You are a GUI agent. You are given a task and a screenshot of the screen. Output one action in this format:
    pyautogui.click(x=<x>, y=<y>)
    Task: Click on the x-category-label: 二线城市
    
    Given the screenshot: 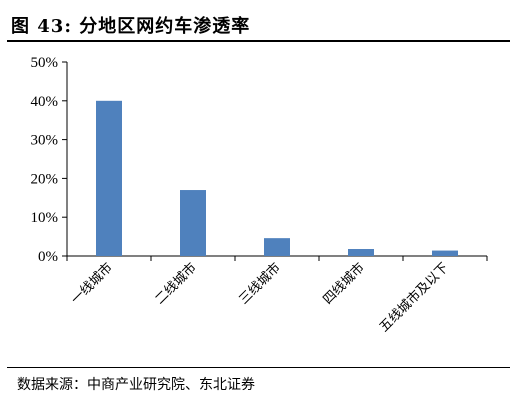 What is the action you would take?
    pyautogui.click(x=176, y=284)
    